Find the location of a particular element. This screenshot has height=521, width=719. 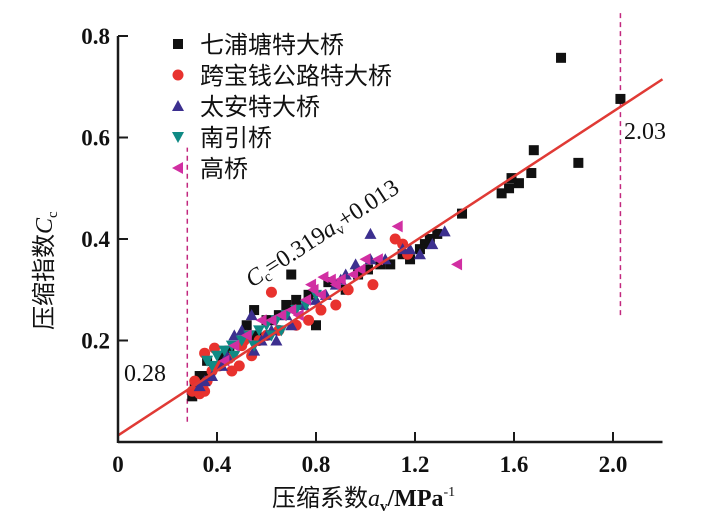

legend-label: 南引桥 is located at coordinates (236, 138).